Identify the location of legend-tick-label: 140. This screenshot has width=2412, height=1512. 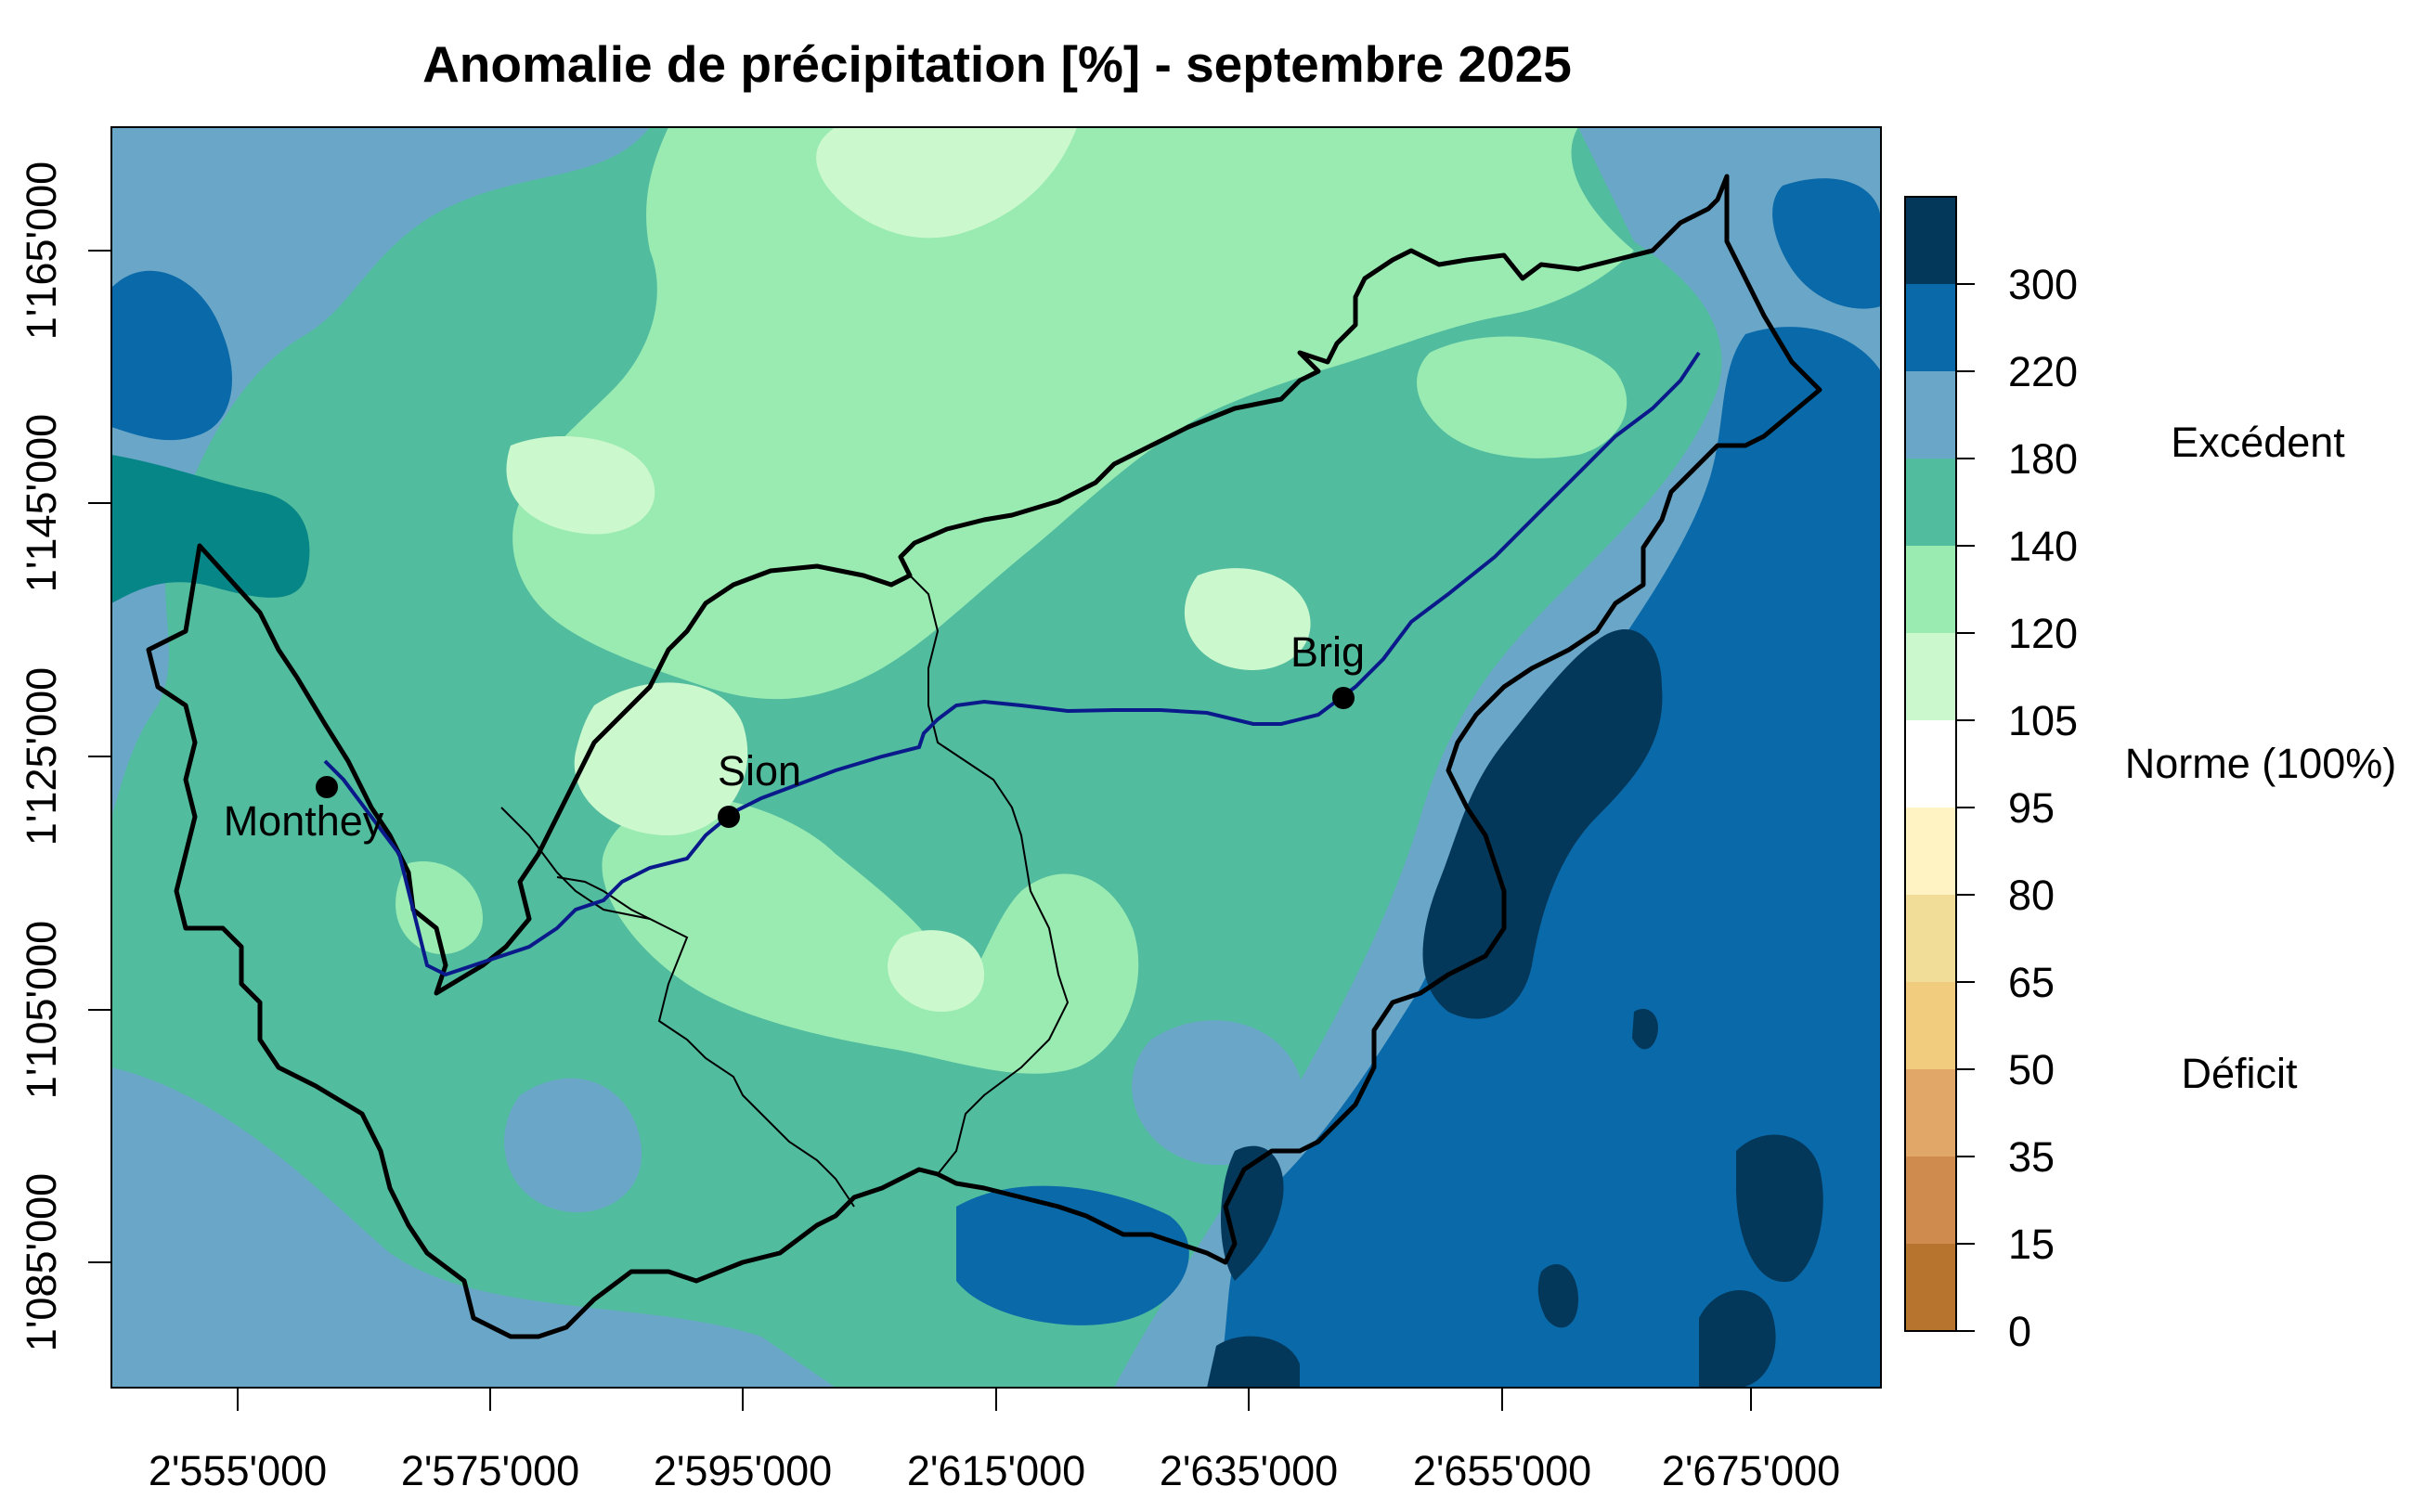
(2043, 546).